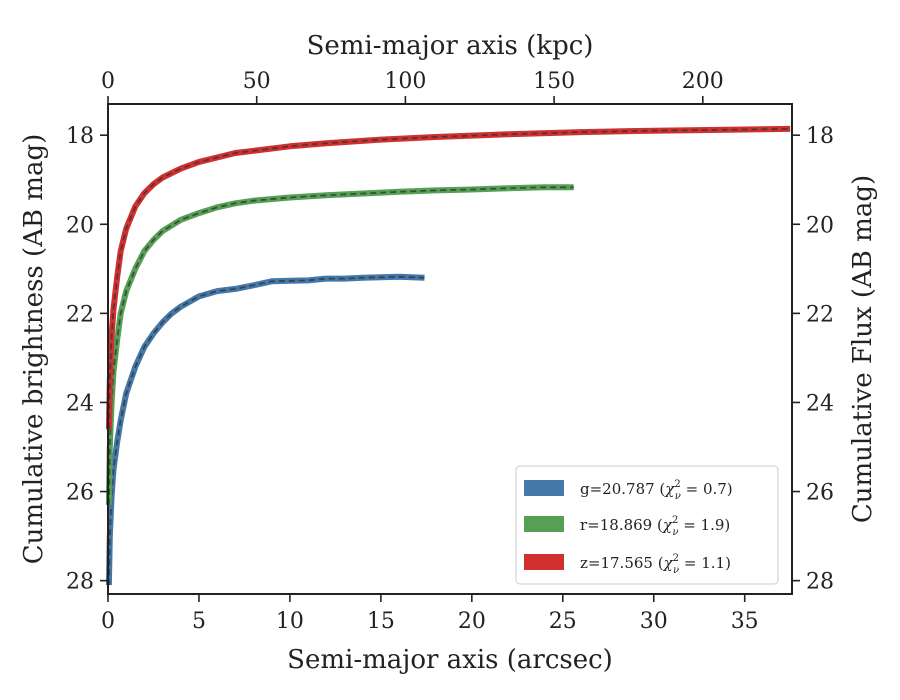 This screenshot has width=900, height=700. I want to click on top-x-tick-label: 50, so click(257, 81).